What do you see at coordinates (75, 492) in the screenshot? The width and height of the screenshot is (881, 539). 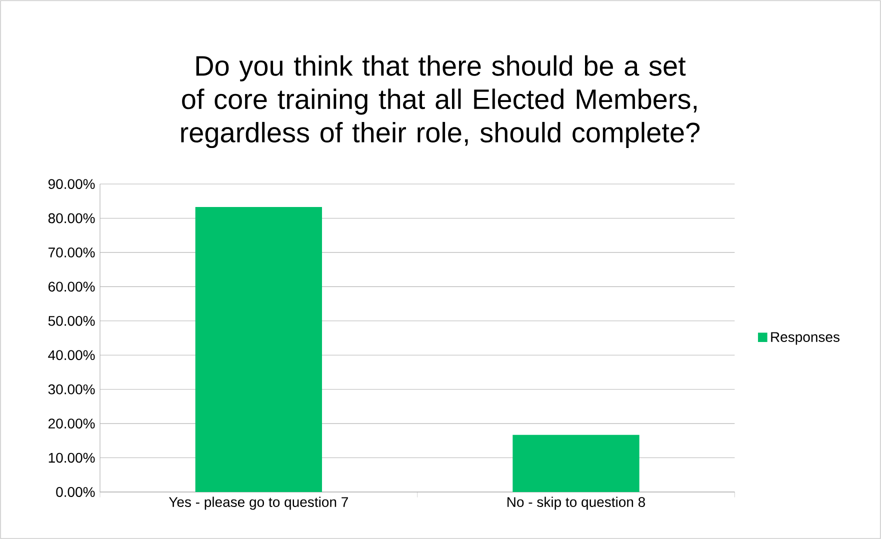 I see `y-tick-label: 0.00%` at bounding box center [75, 492].